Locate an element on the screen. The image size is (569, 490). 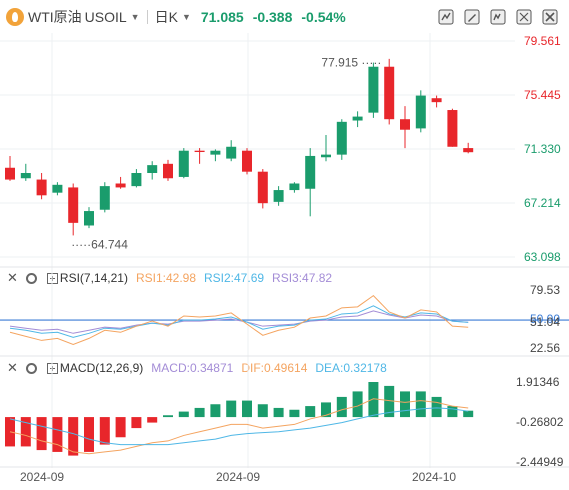
dea-line is located at coordinates (239, 426).